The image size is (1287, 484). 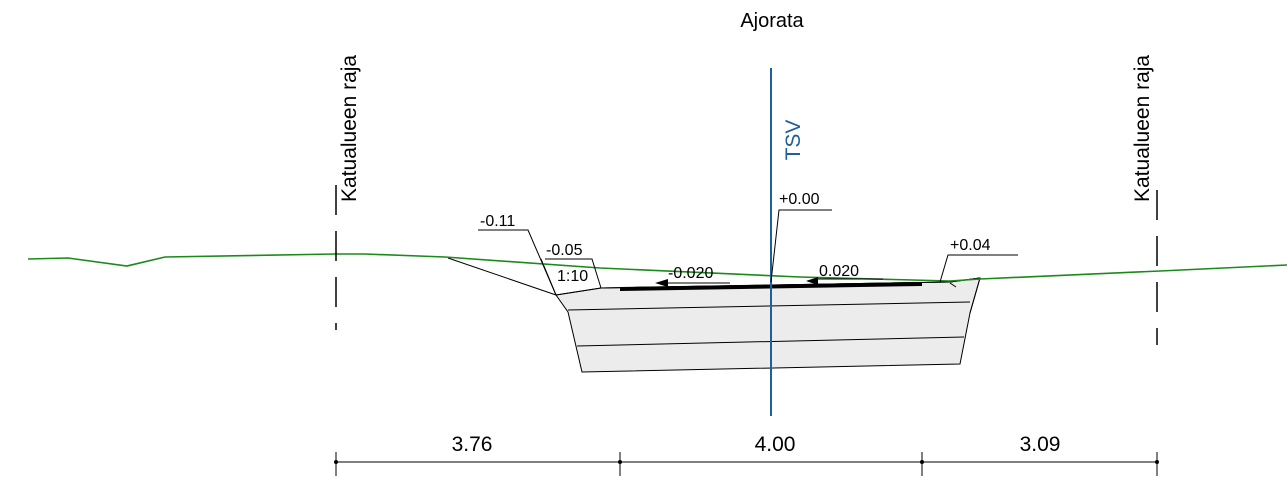 I want to click on leader-left-inner, so click(x=573, y=273).